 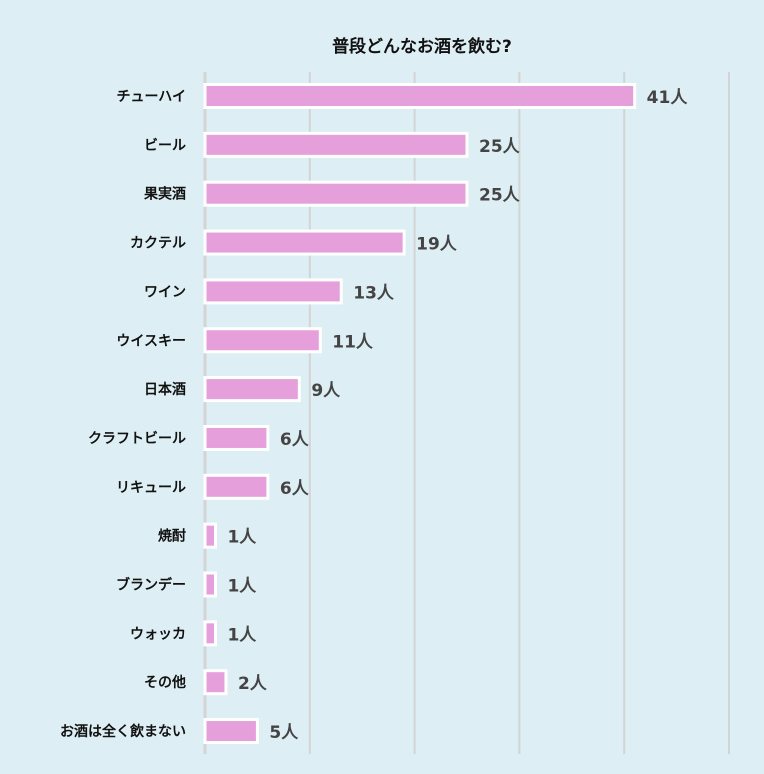 I want to click on value-label: 9人, so click(x=326, y=391).